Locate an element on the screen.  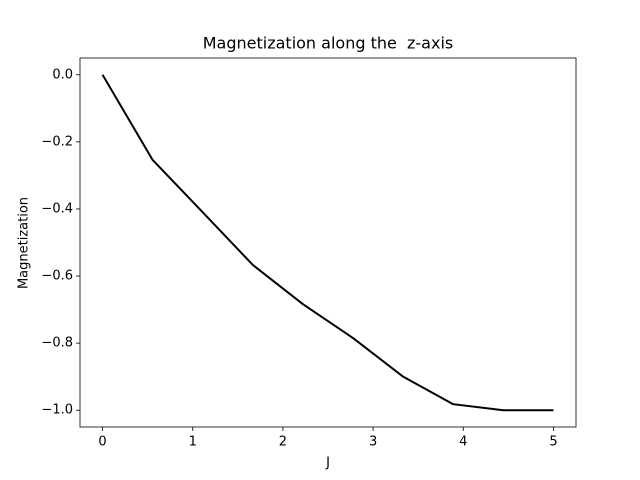
x-tick-label: 5 is located at coordinates (553, 442).